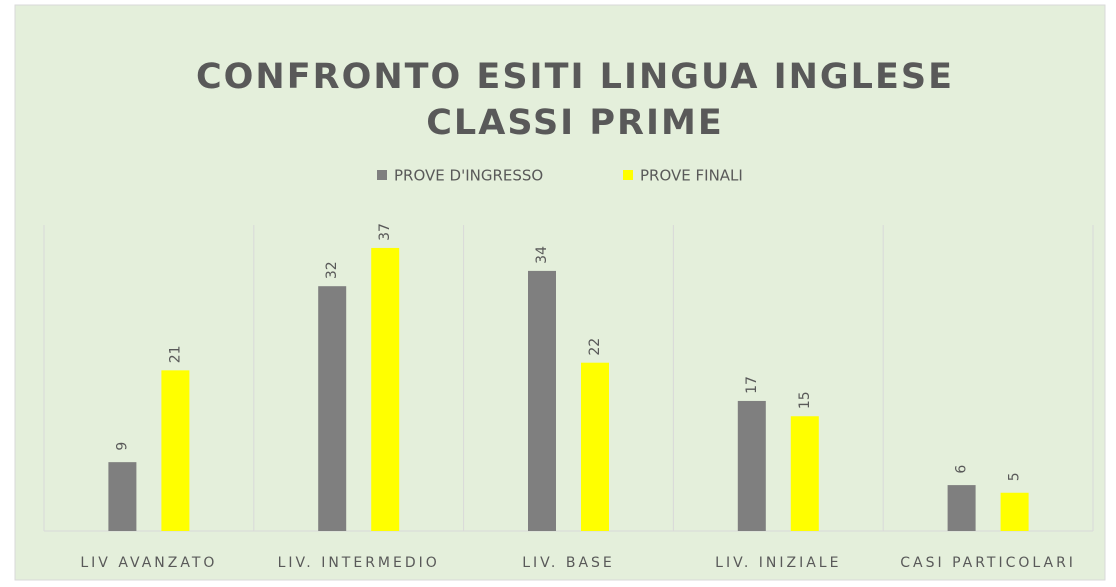 Image resolution: width=1116 pixels, height=587 pixels. Describe the element at coordinates (359, 563) in the screenshot. I see `x-tick-label: LIV. INTERMEDIO` at that location.